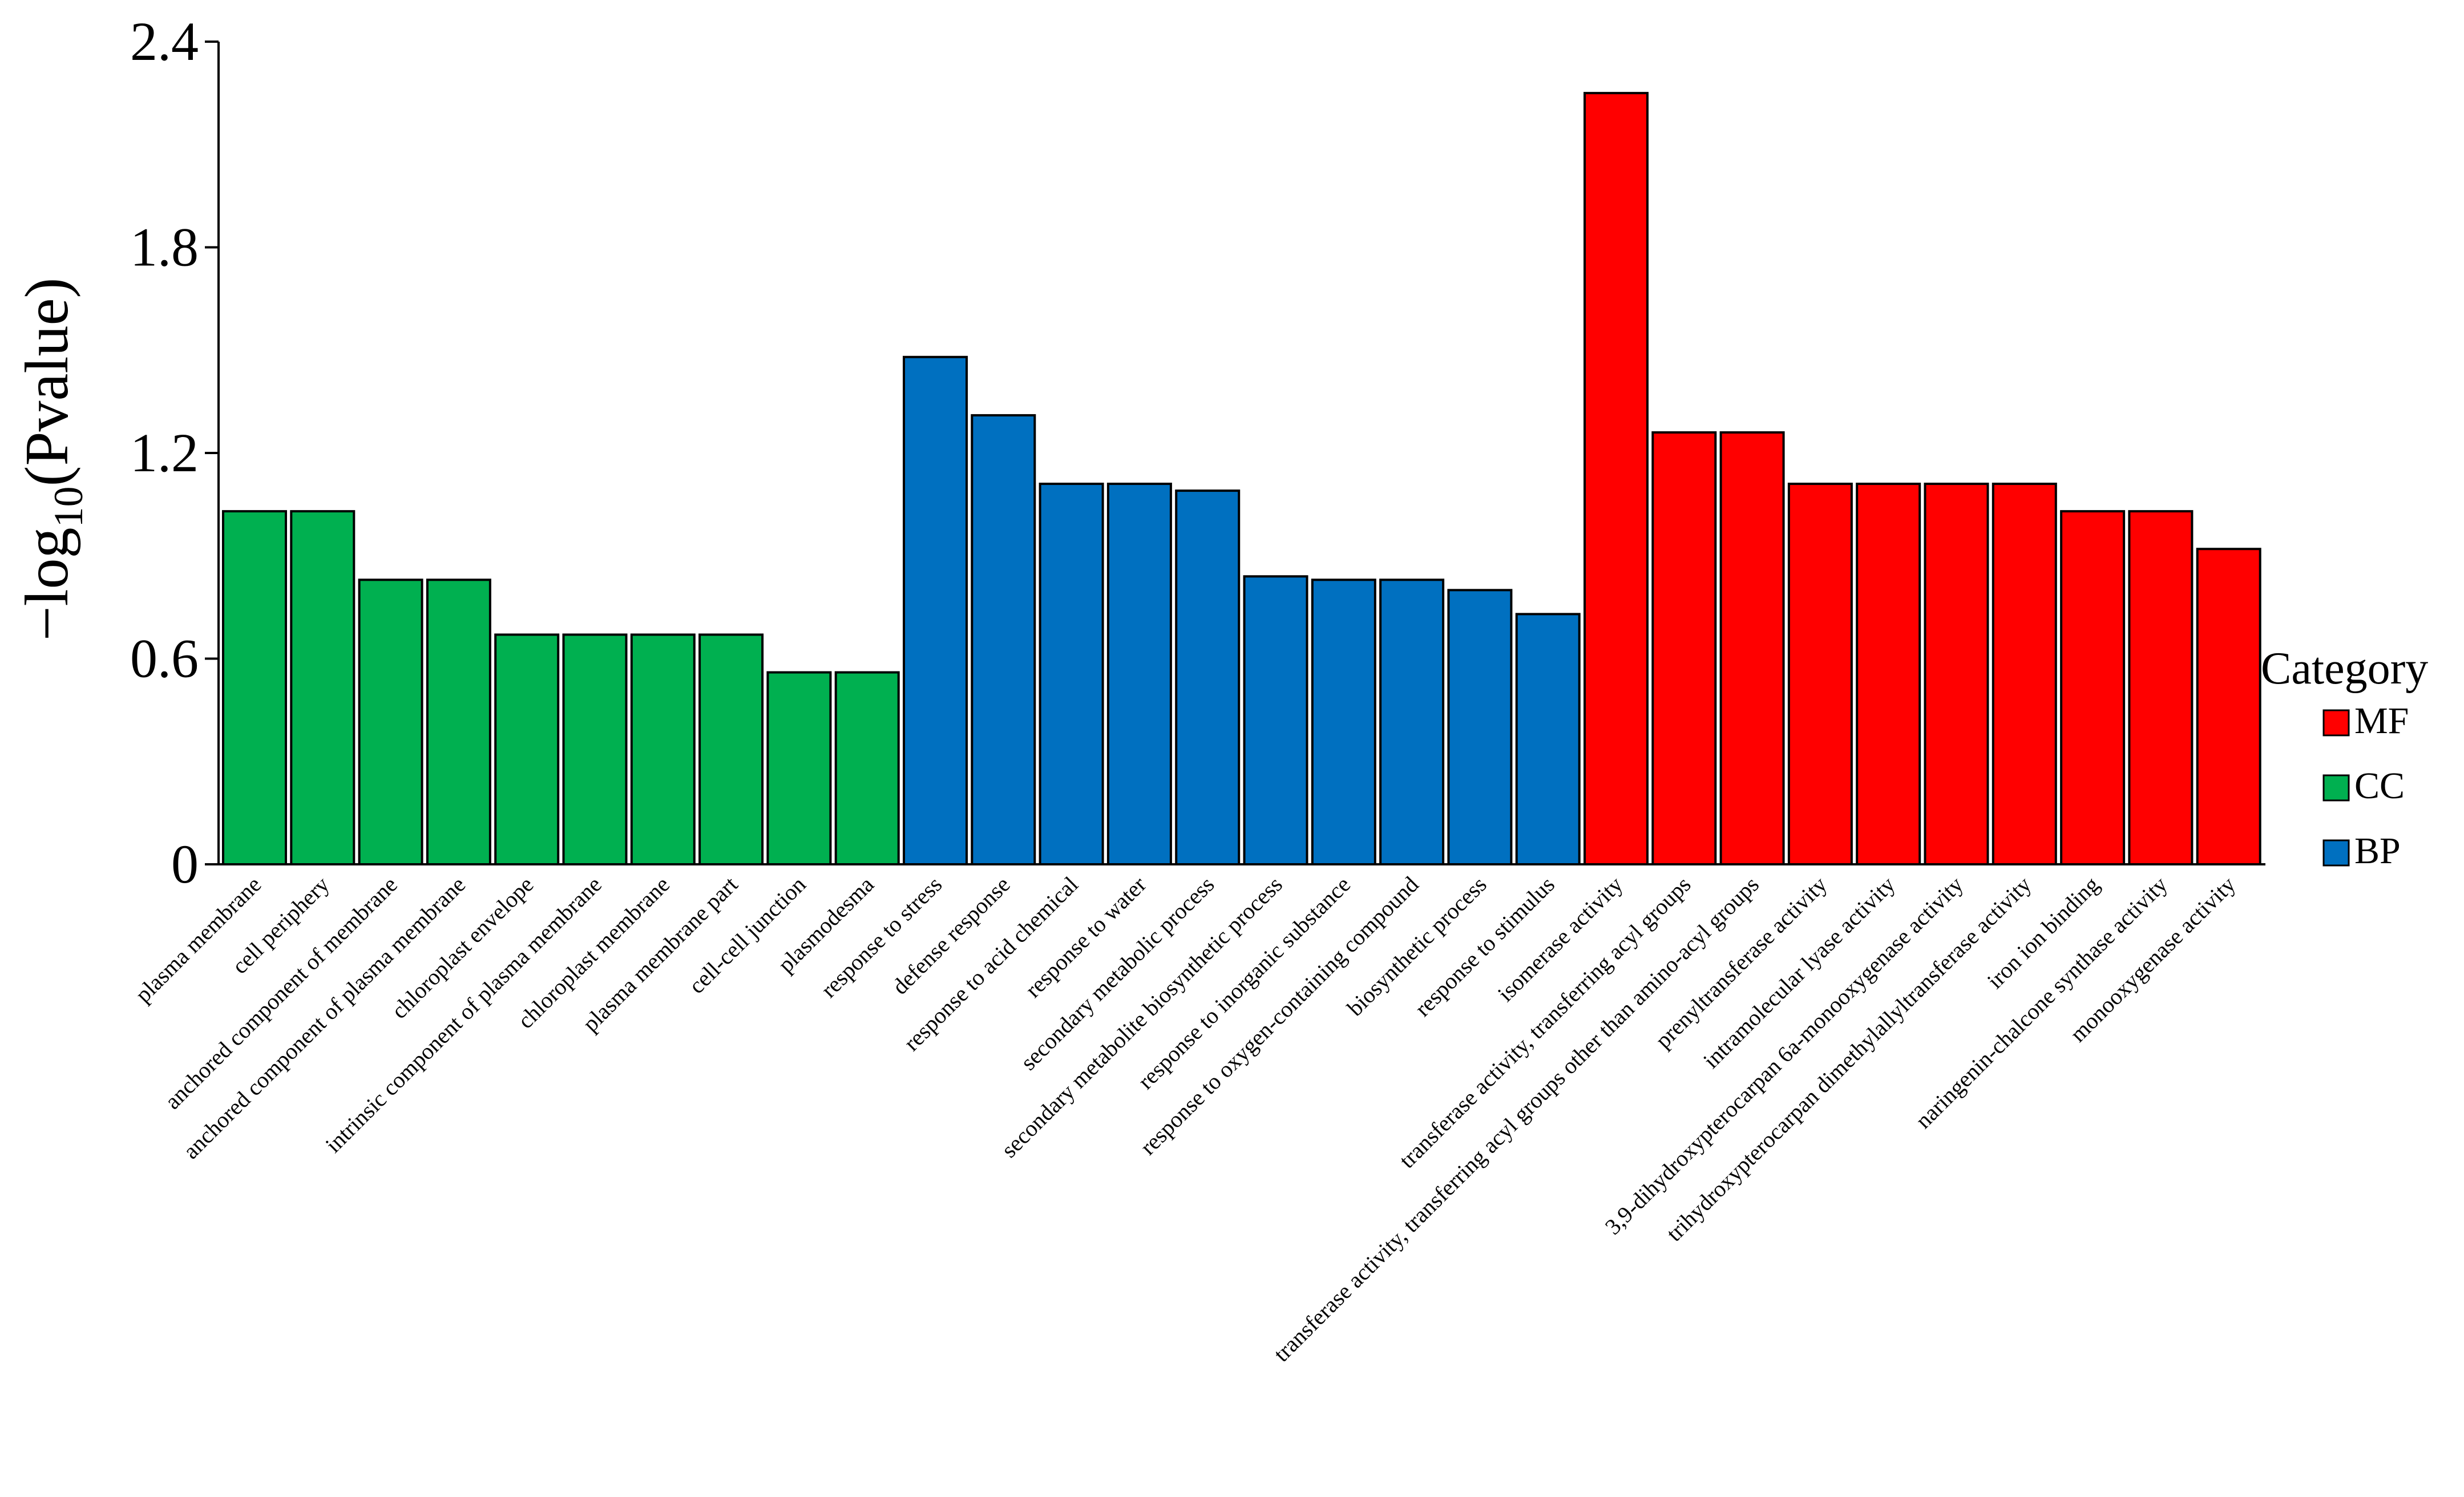  I want to click on legend: Category MF CC BP, so click(2344, 758).